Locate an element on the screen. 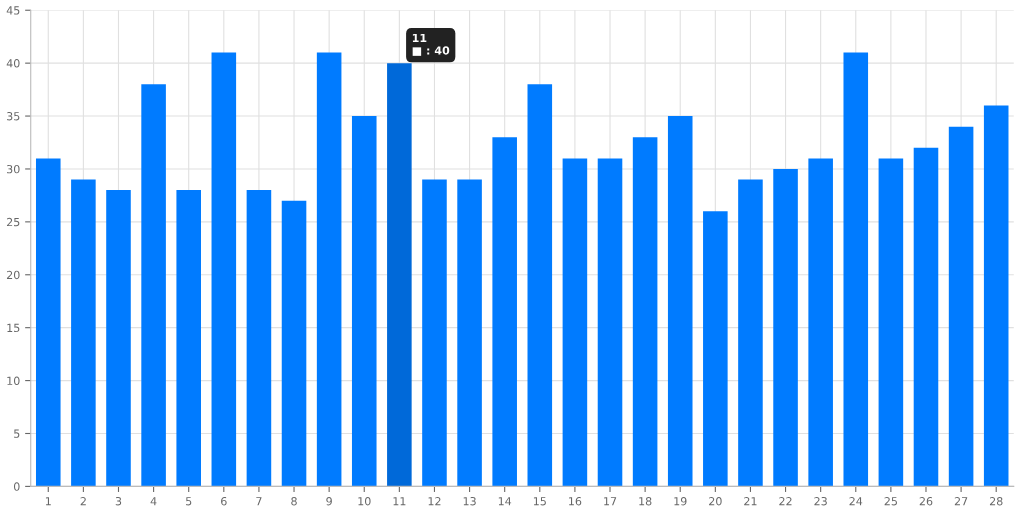 This screenshot has height=512, width=1024. y-tick-label: 45 is located at coordinates (13, 10).